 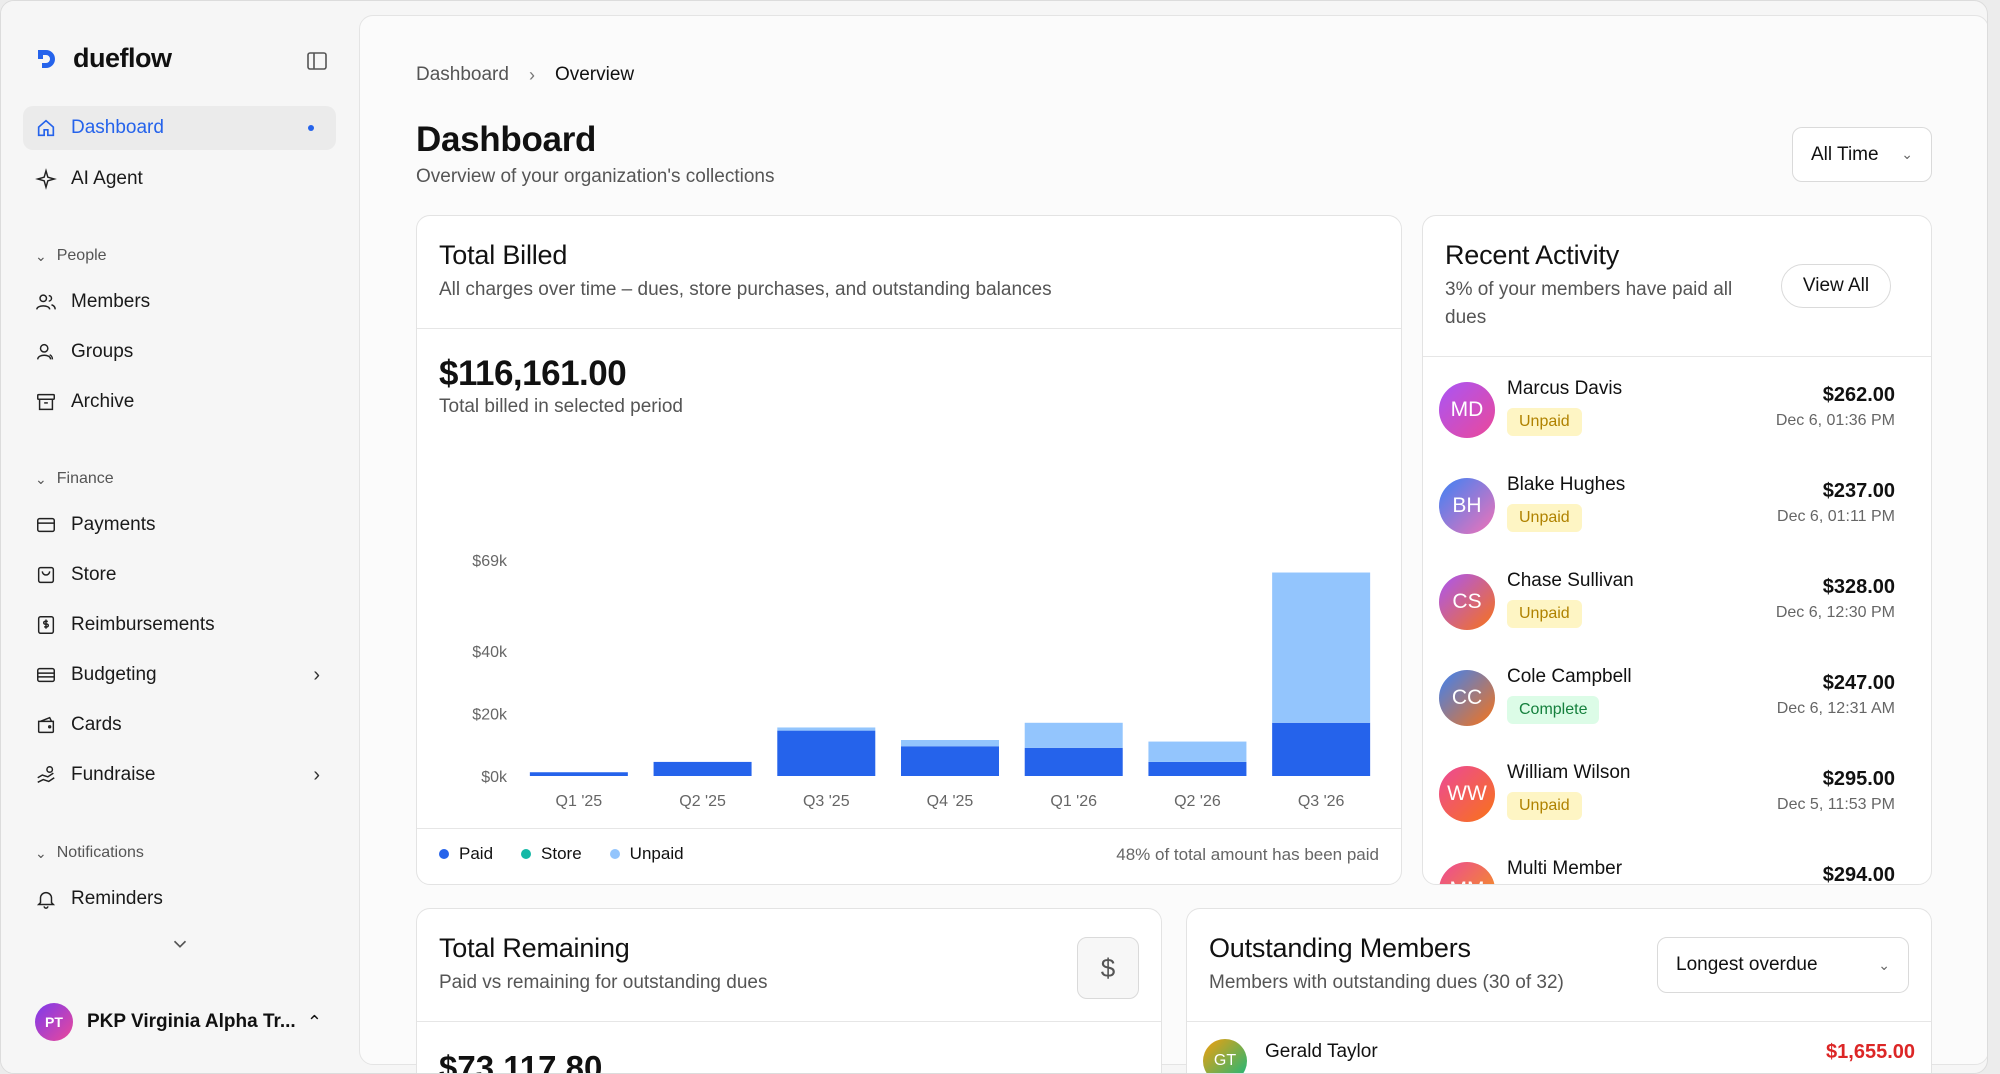 I want to click on sidebar-item-groups: Groups, so click(x=179, y=352).